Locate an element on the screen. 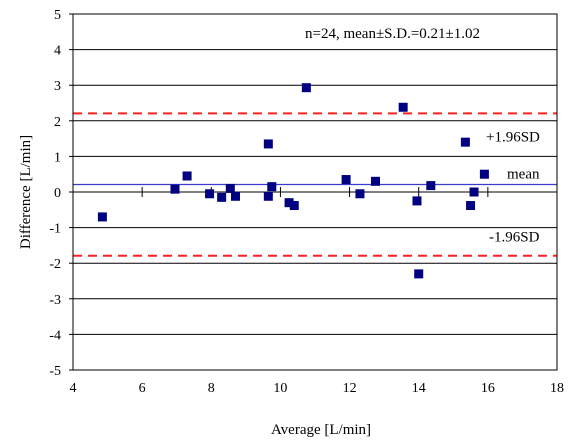  y-tick-label-1: 1 is located at coordinates (57, 157).